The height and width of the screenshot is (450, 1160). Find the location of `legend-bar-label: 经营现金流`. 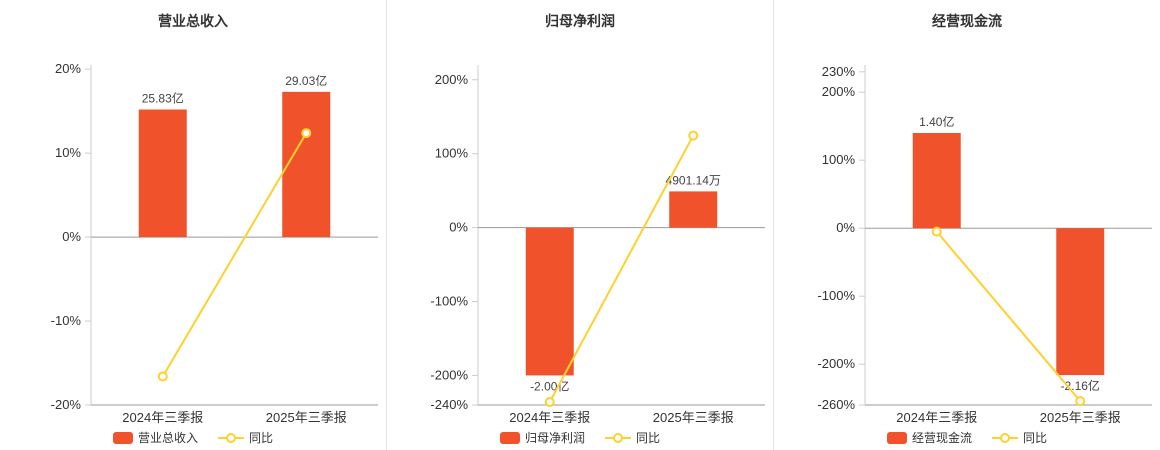

legend-bar-label: 经营现金流 is located at coordinates (941, 438).